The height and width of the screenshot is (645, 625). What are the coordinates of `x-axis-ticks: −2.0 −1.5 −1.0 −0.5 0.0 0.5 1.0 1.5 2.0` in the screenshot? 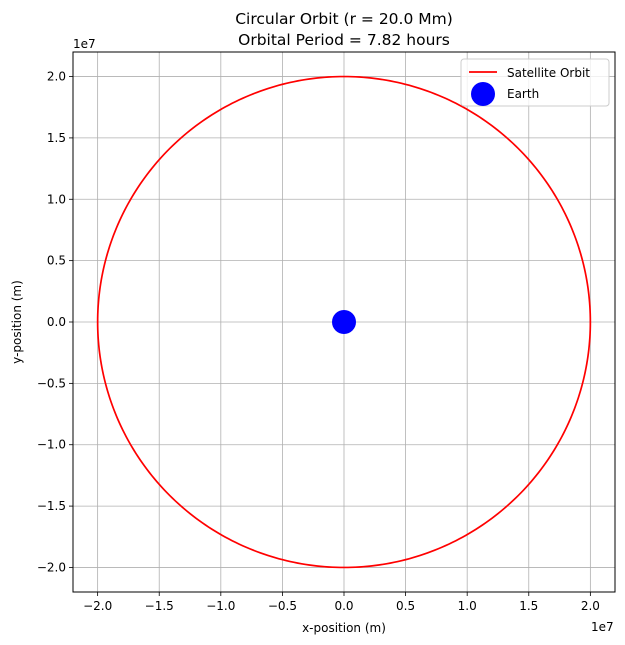 It's located at (341, 602).